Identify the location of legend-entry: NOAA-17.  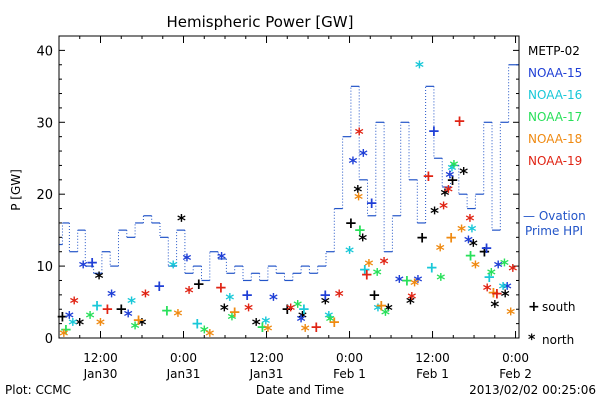
(555, 117).